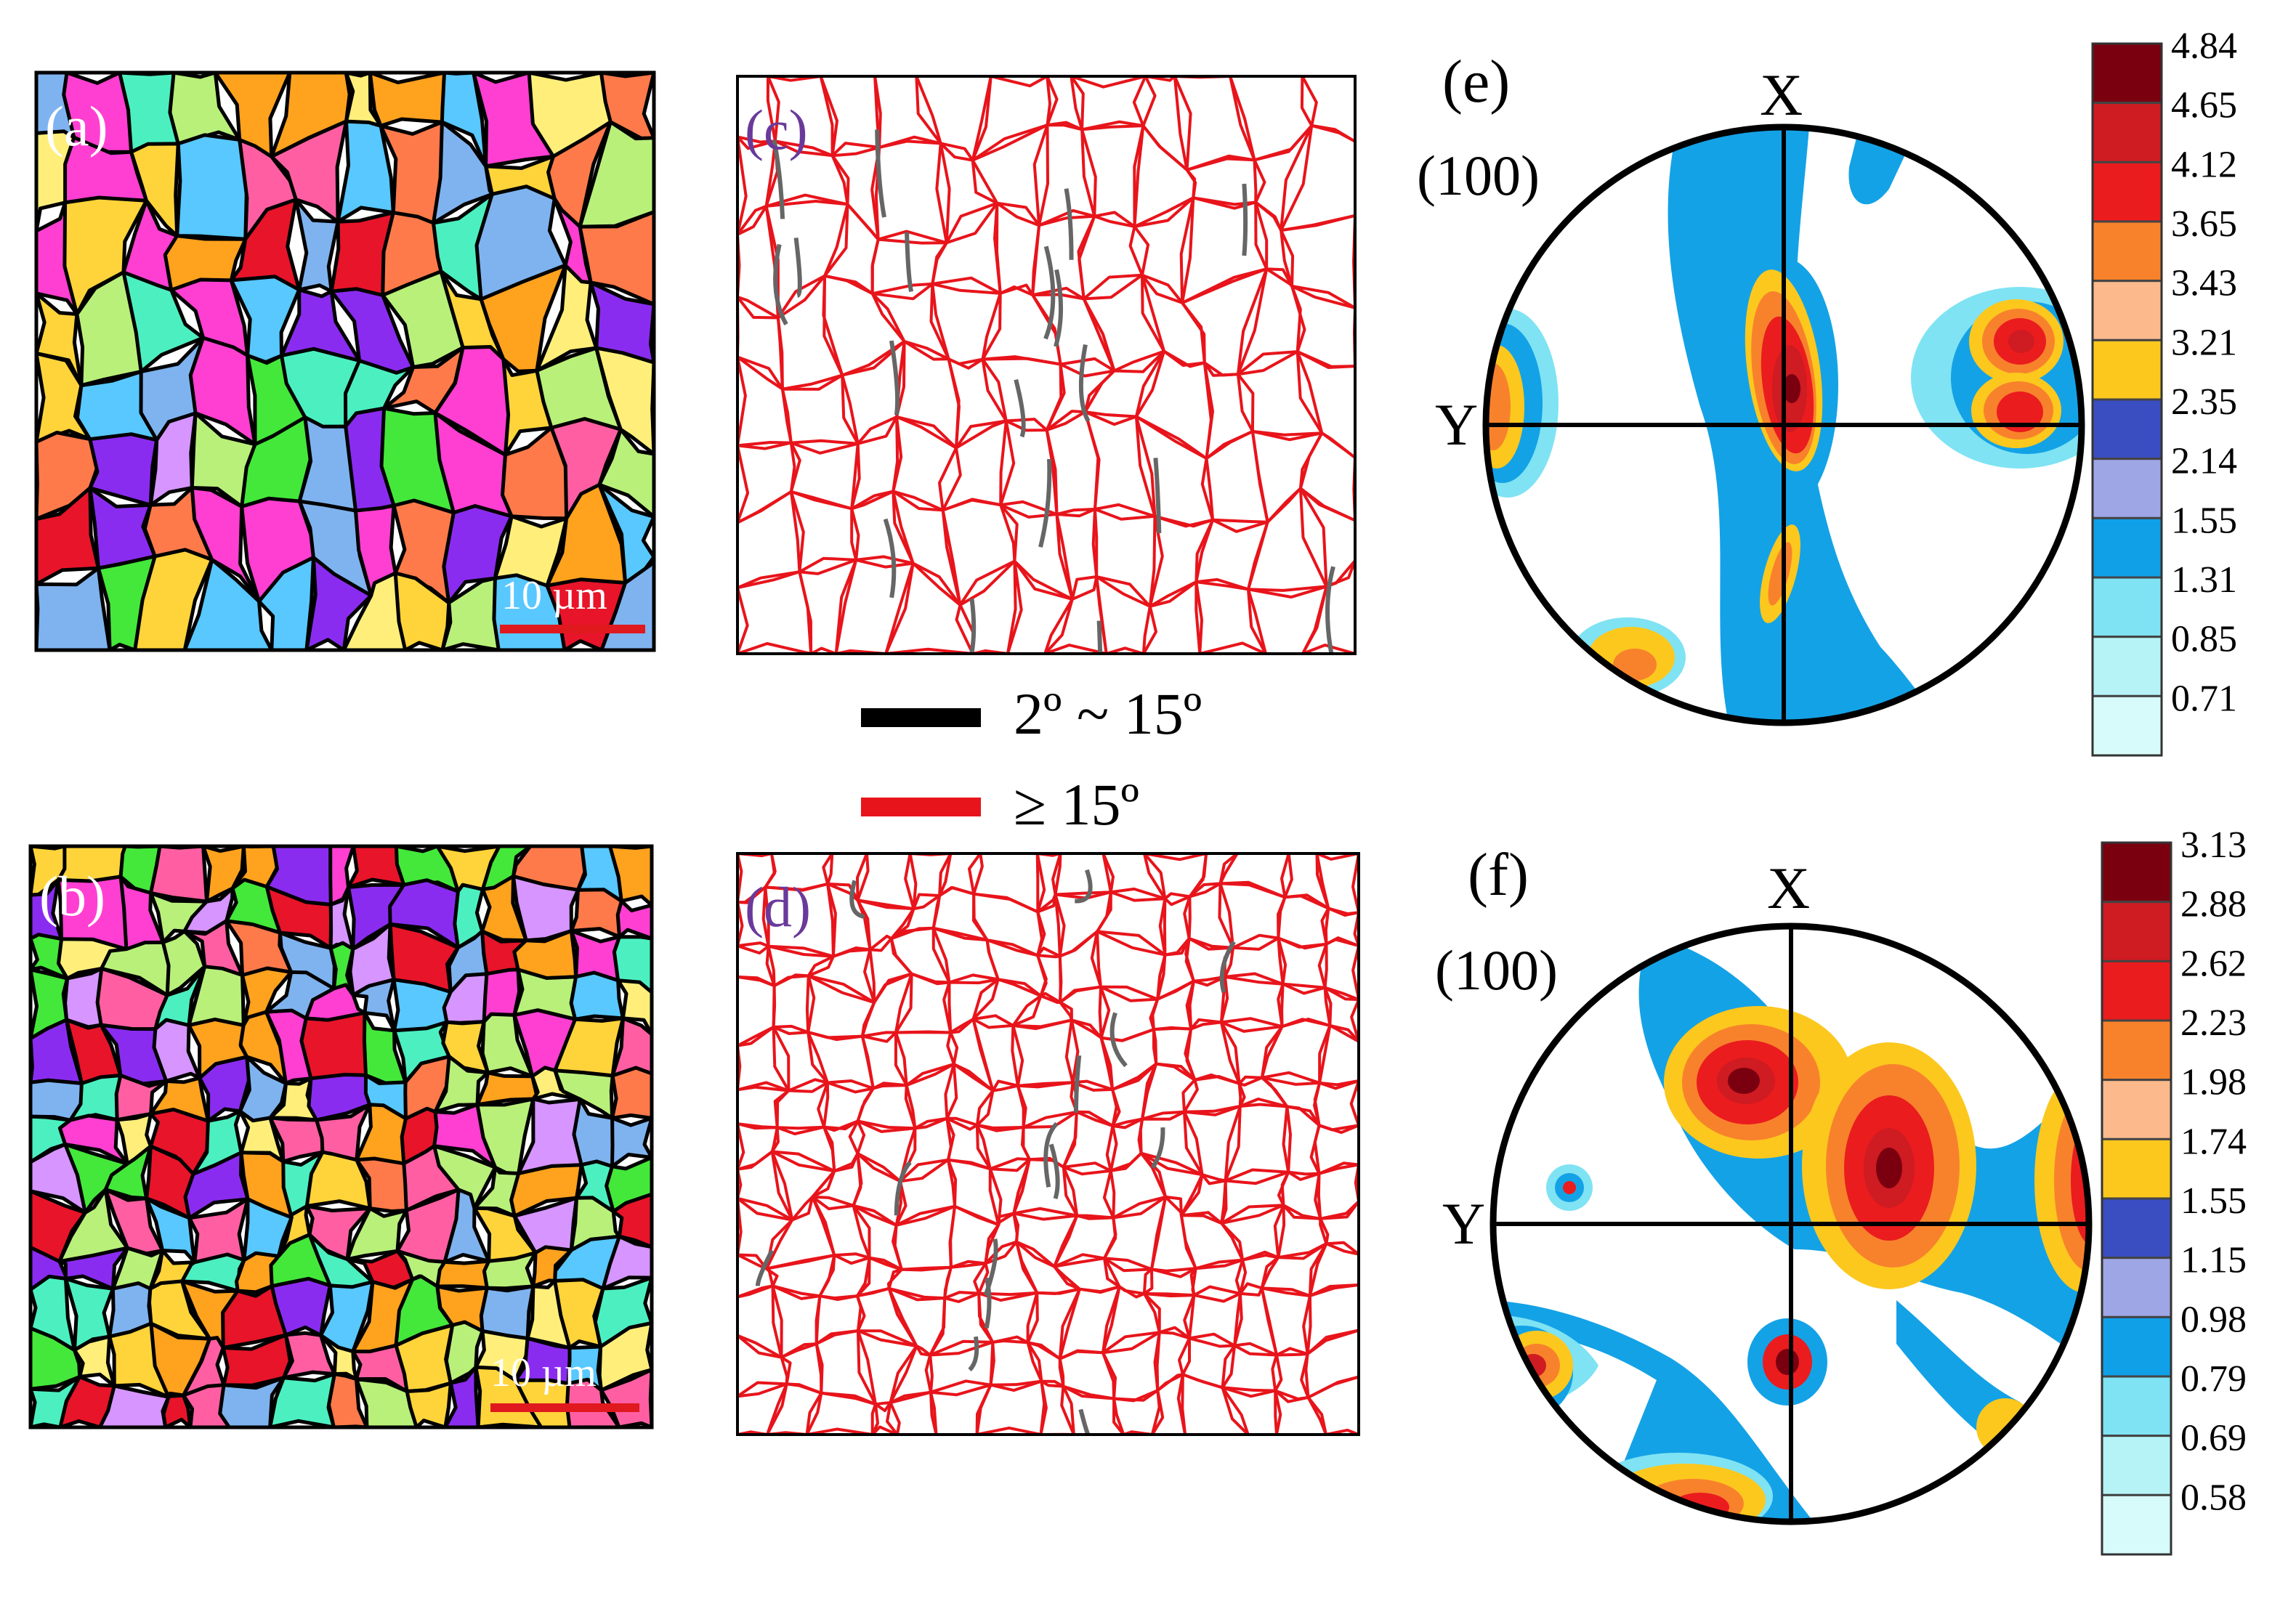 This screenshot has height=1598, width=2296. Describe the element at coordinates (1456, 425) in the screenshot. I see `panel-e-y-axis: Y` at that location.